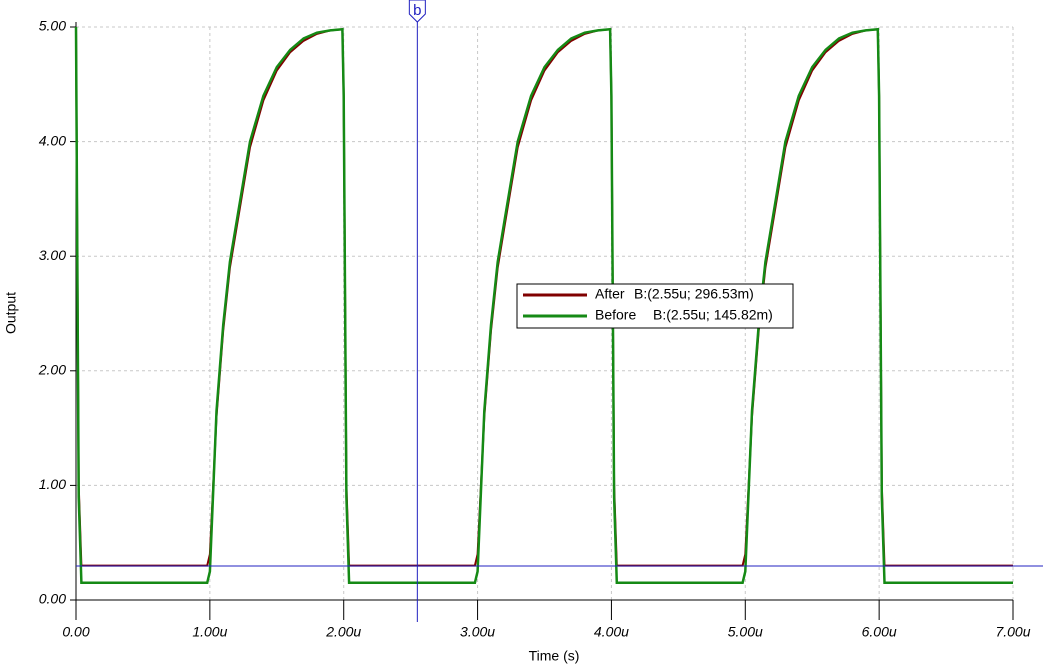 This screenshot has width=1047, height=668. What do you see at coordinates (879, 632) in the screenshot?
I see `x-tick-label: 6.00u` at bounding box center [879, 632].